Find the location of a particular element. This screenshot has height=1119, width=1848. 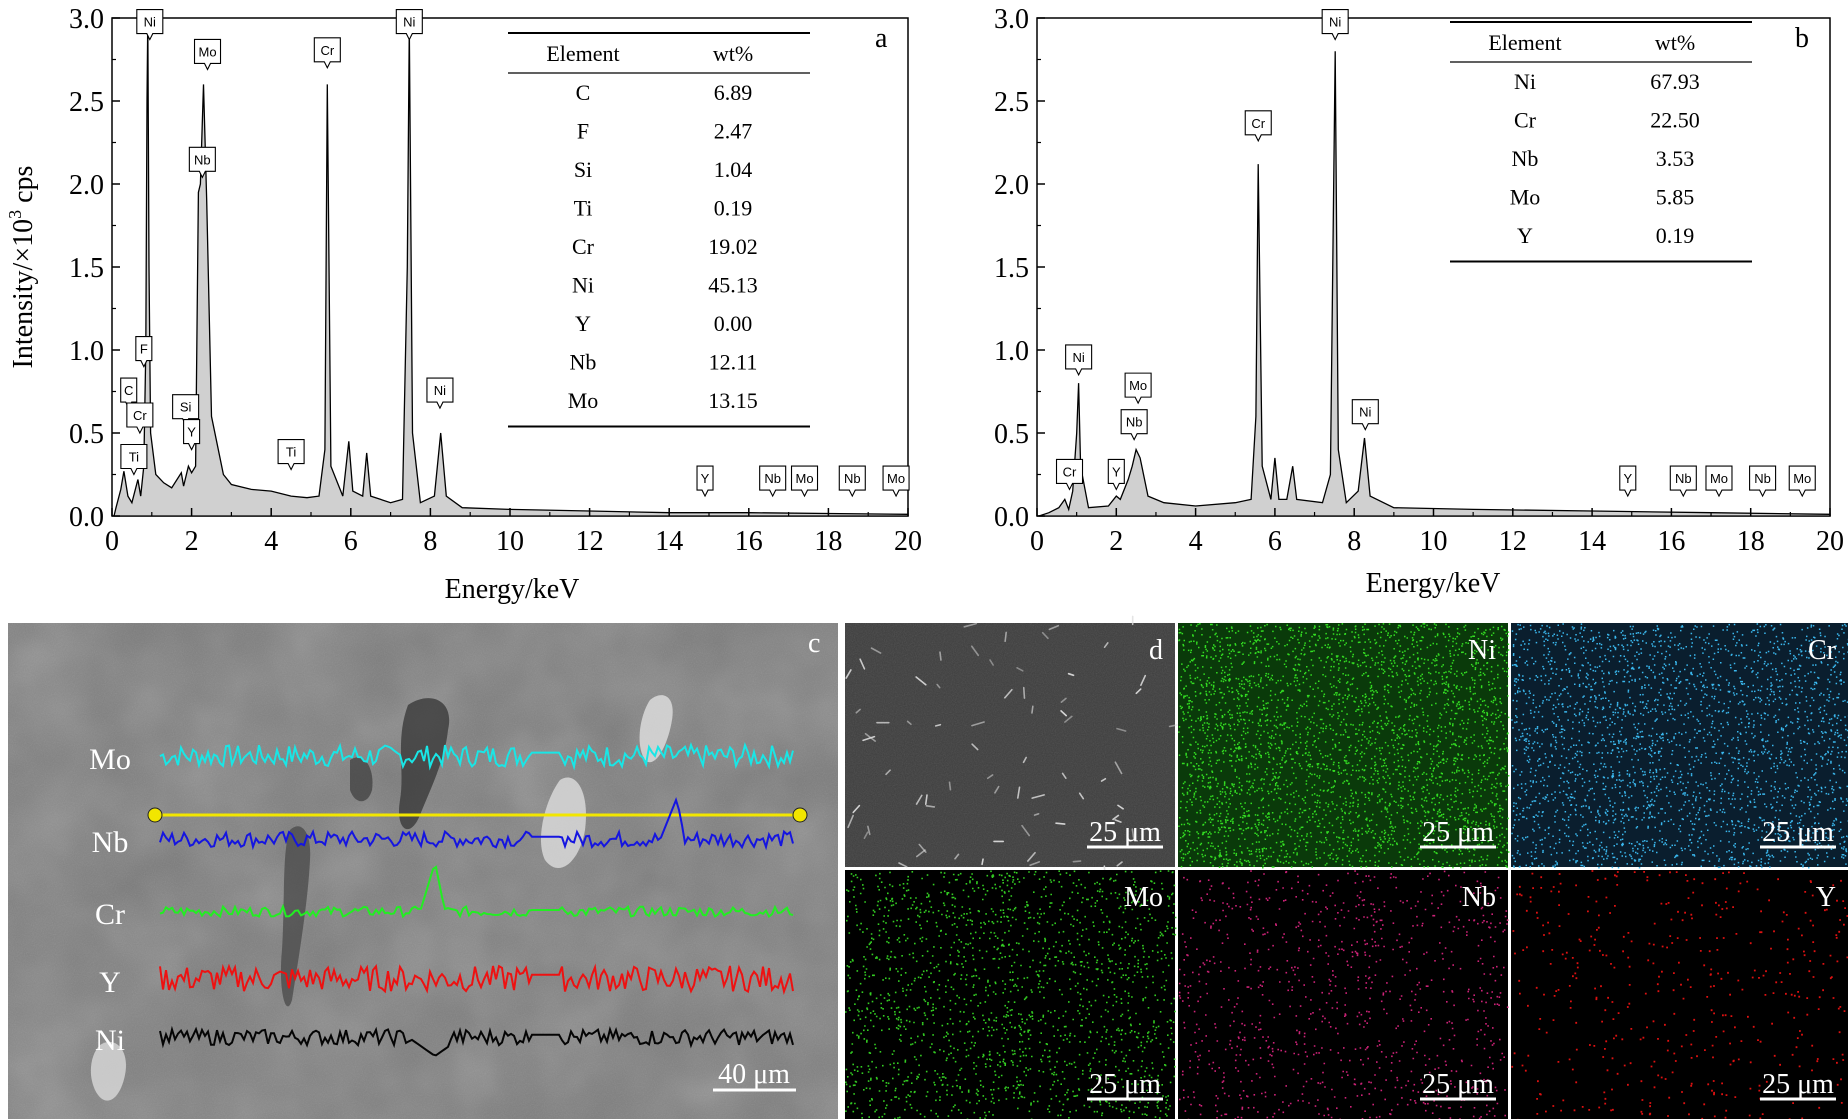

line-scan-traces: Mo Nb Cr Y Ni is located at coordinates (448, 899).